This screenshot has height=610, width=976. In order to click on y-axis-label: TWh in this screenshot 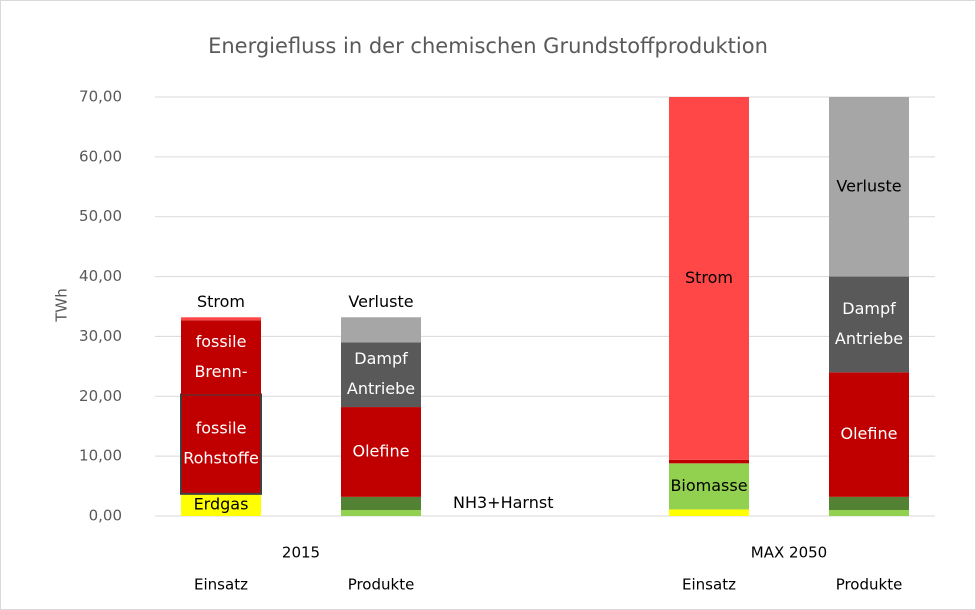, I will do `click(62, 305)`.